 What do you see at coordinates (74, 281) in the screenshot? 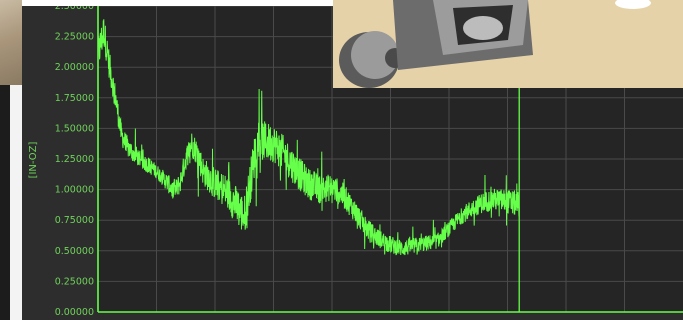
I see `y-tick-label: 0.25000` at bounding box center [74, 281].